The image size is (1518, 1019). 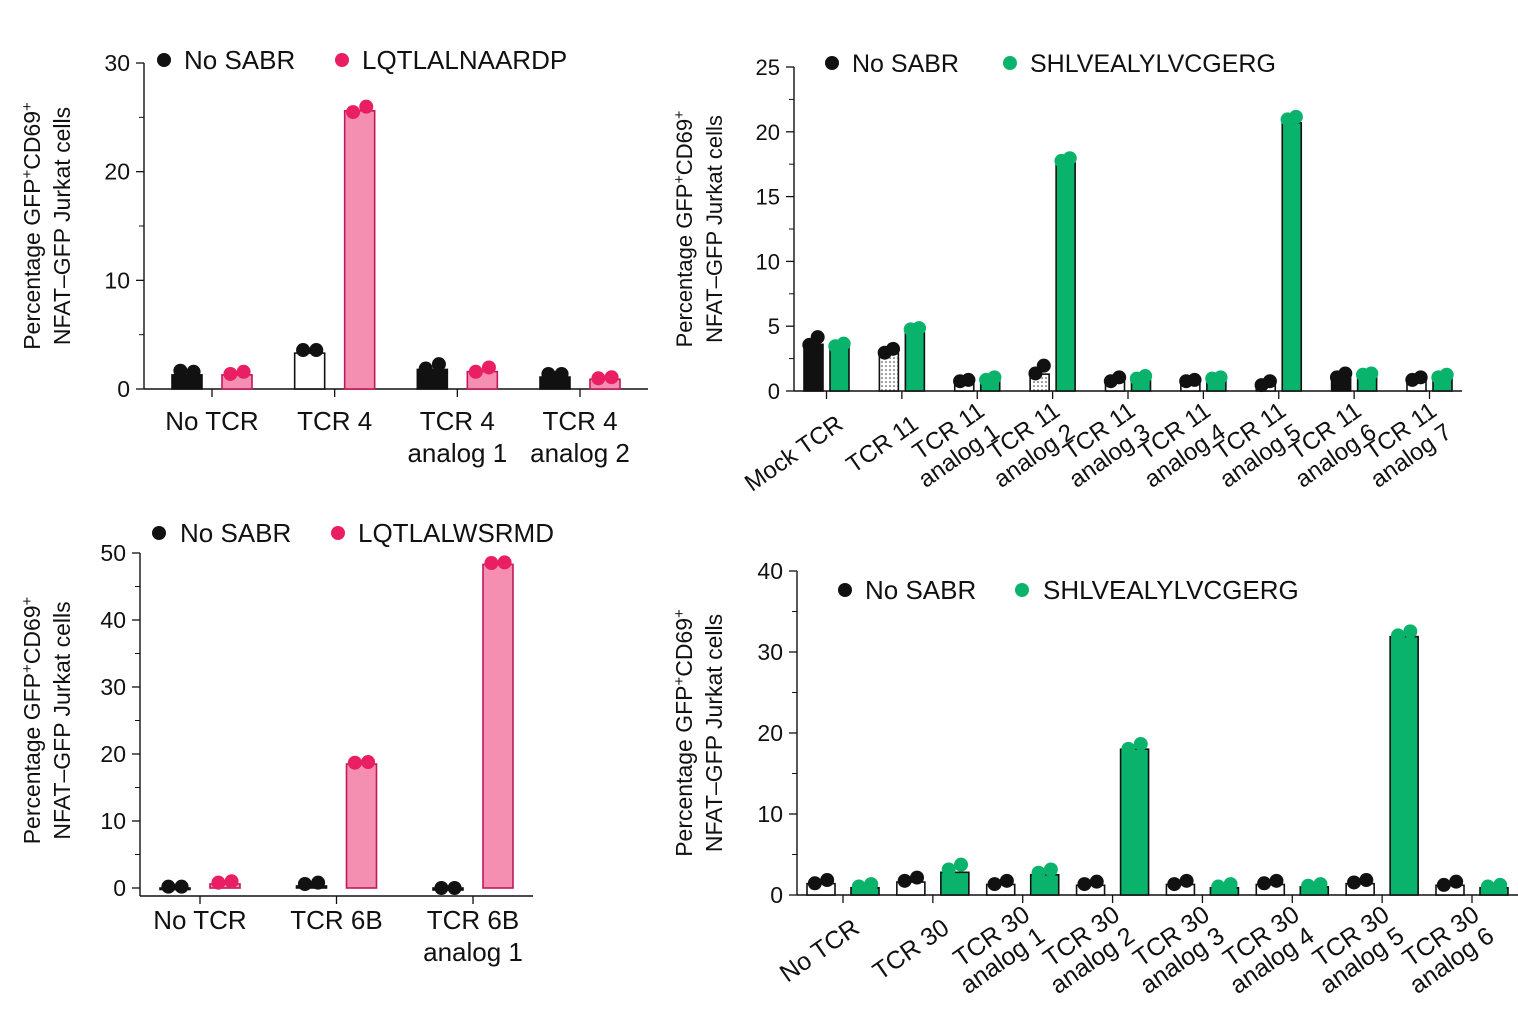 I want to click on x-category-label: analog 2, so click(x=580, y=453).